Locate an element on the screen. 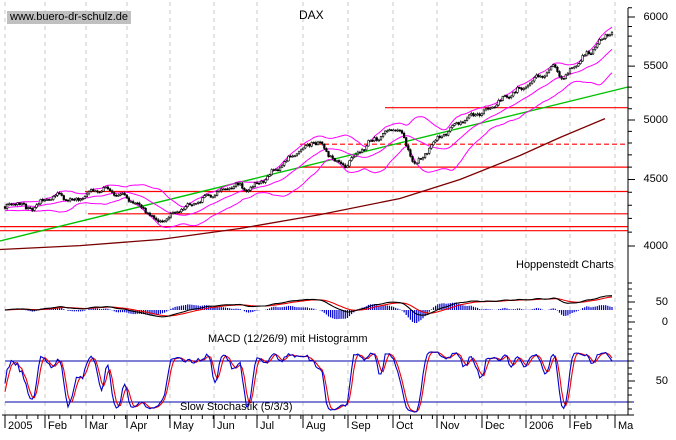 The width and height of the screenshot is (676, 440). y-axis-label: 0 is located at coordinates (664, 322).